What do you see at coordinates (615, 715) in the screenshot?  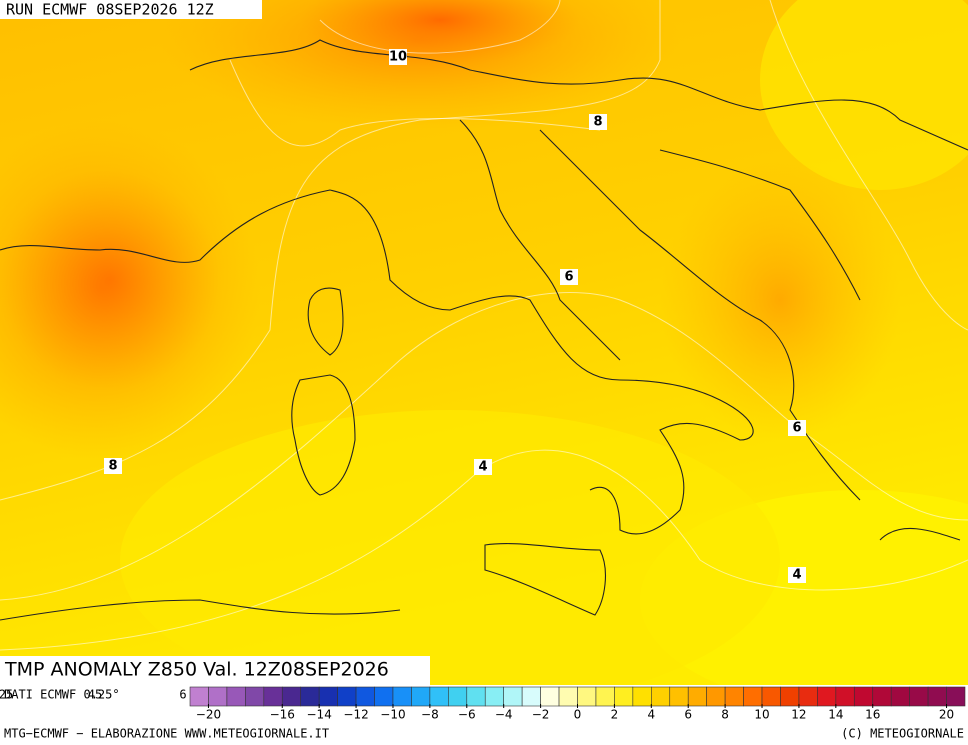 I see `colorbar-tick-label: 2` at bounding box center [615, 715].